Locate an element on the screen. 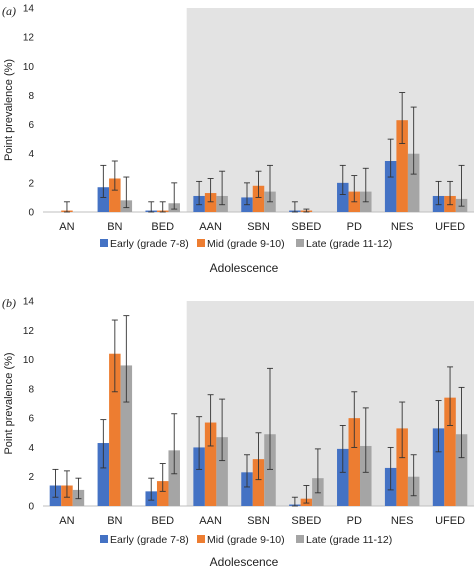 Image resolution: width=474 pixels, height=568 pixels. panel-label: (a) is located at coordinates (9, 11).